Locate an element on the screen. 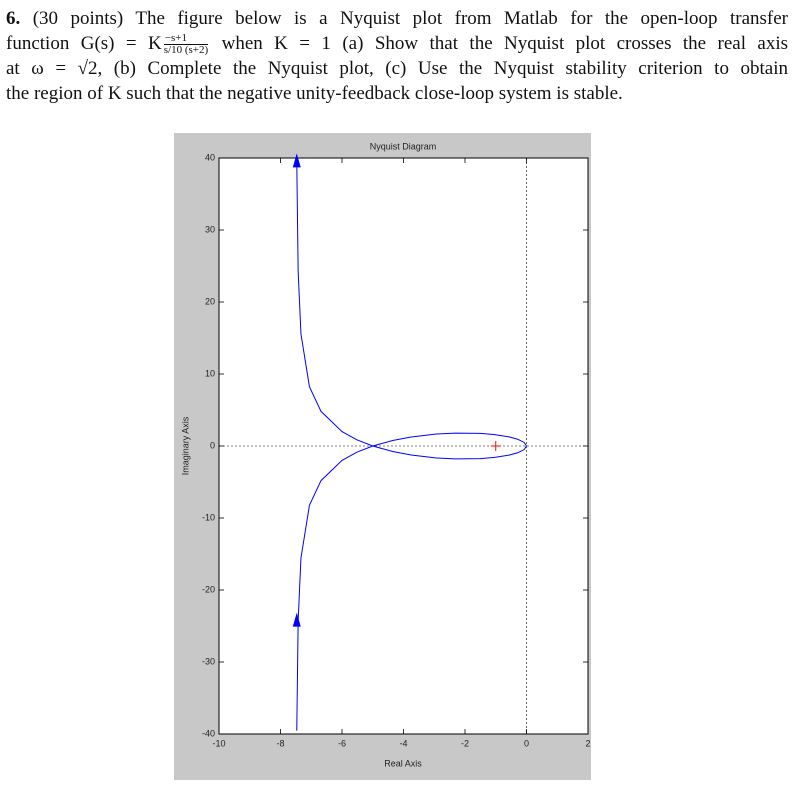  chart-title: Nyquist Diagram is located at coordinates (403, 146).